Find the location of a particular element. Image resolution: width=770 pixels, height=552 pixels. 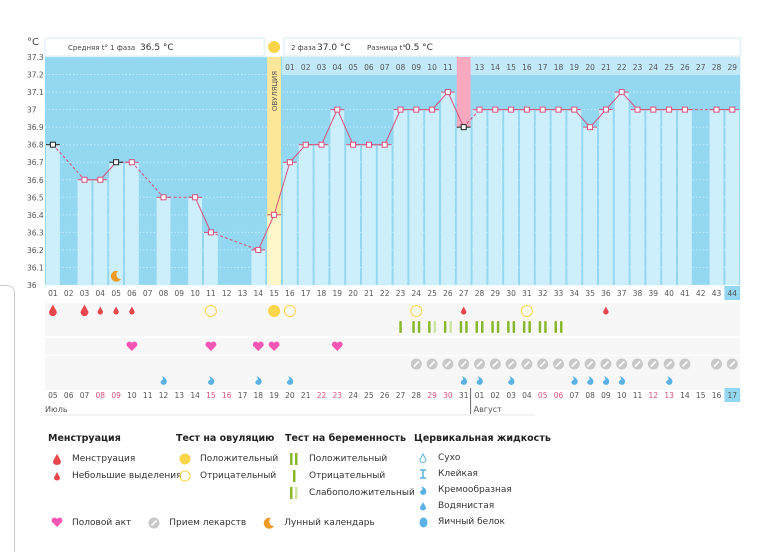

current-day-highlight is located at coordinates (732, 293).